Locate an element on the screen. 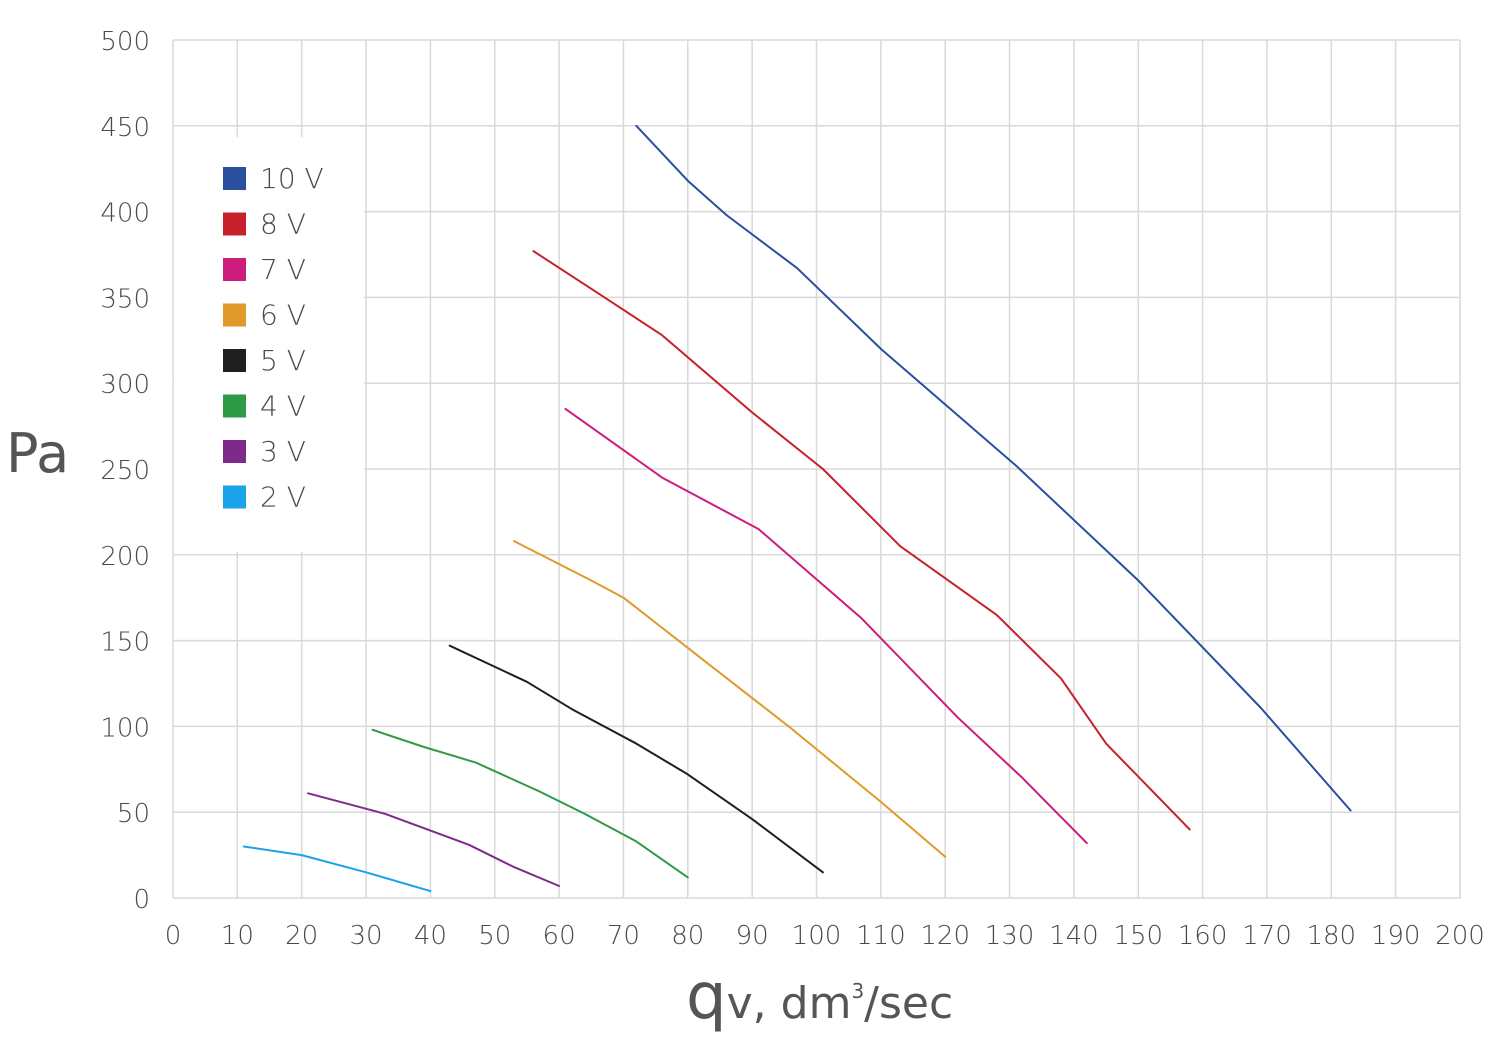 This screenshot has height=1042, width=1500. x-tick-label: 80 is located at coordinates (687, 936).